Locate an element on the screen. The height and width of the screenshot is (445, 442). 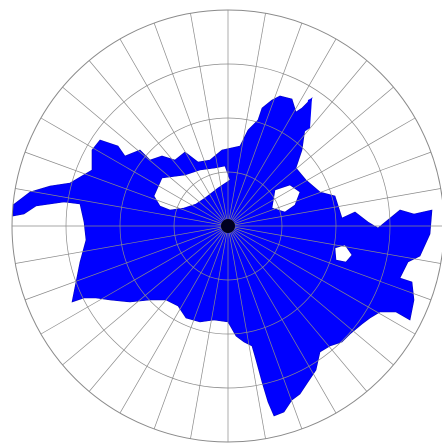
region-spike is located at coordinates (308, 115).